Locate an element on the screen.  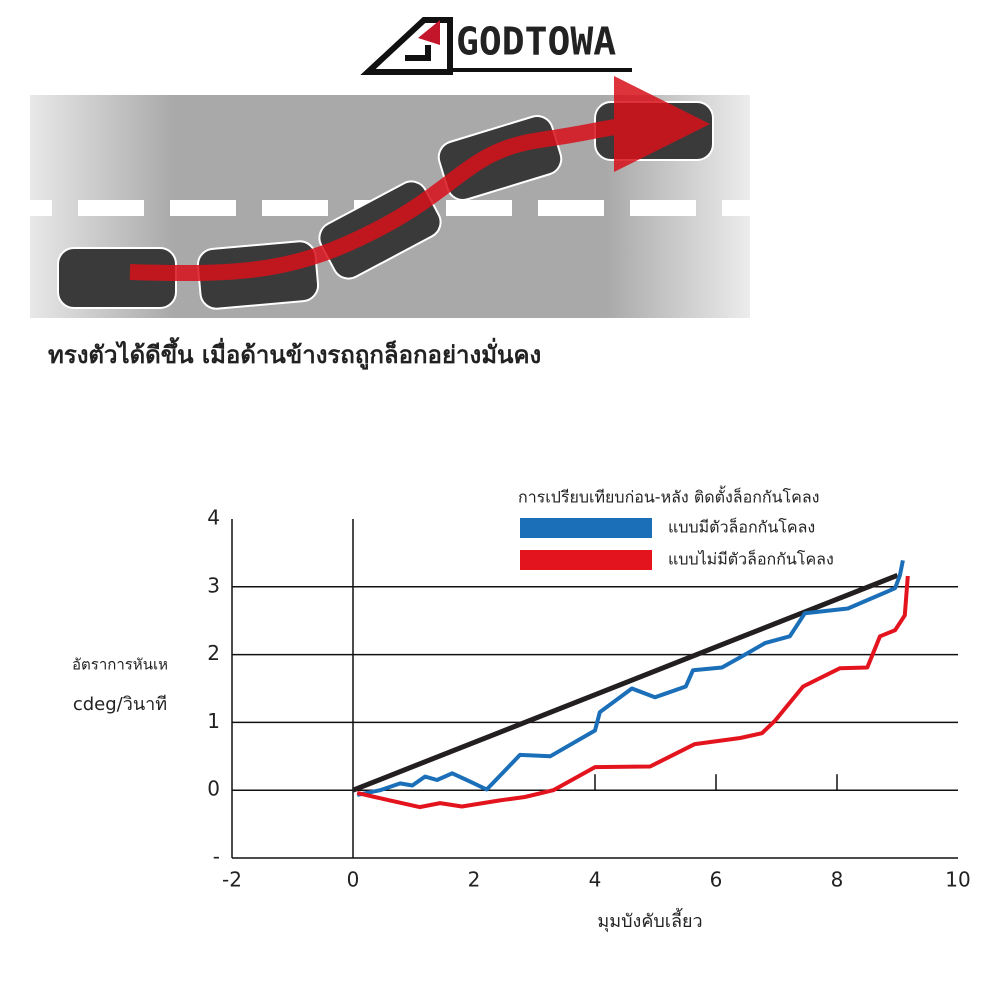
x-tick-label: 0 is located at coordinates (353, 880).